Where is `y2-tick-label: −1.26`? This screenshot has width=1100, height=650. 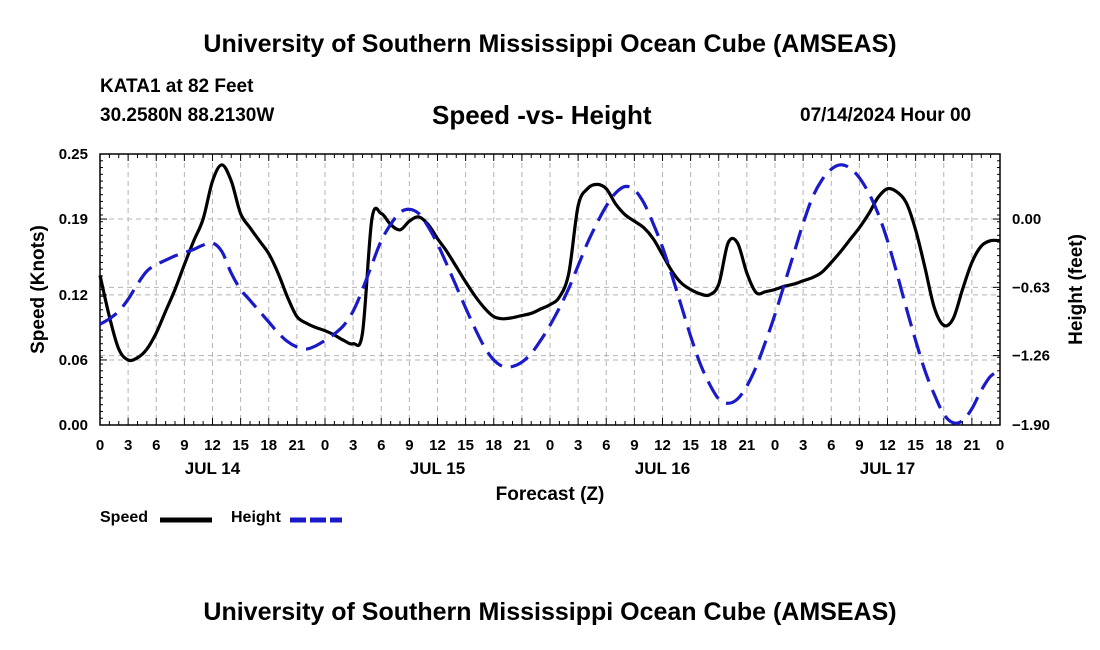
y2-tick-label: −1.26 is located at coordinates (1031, 356).